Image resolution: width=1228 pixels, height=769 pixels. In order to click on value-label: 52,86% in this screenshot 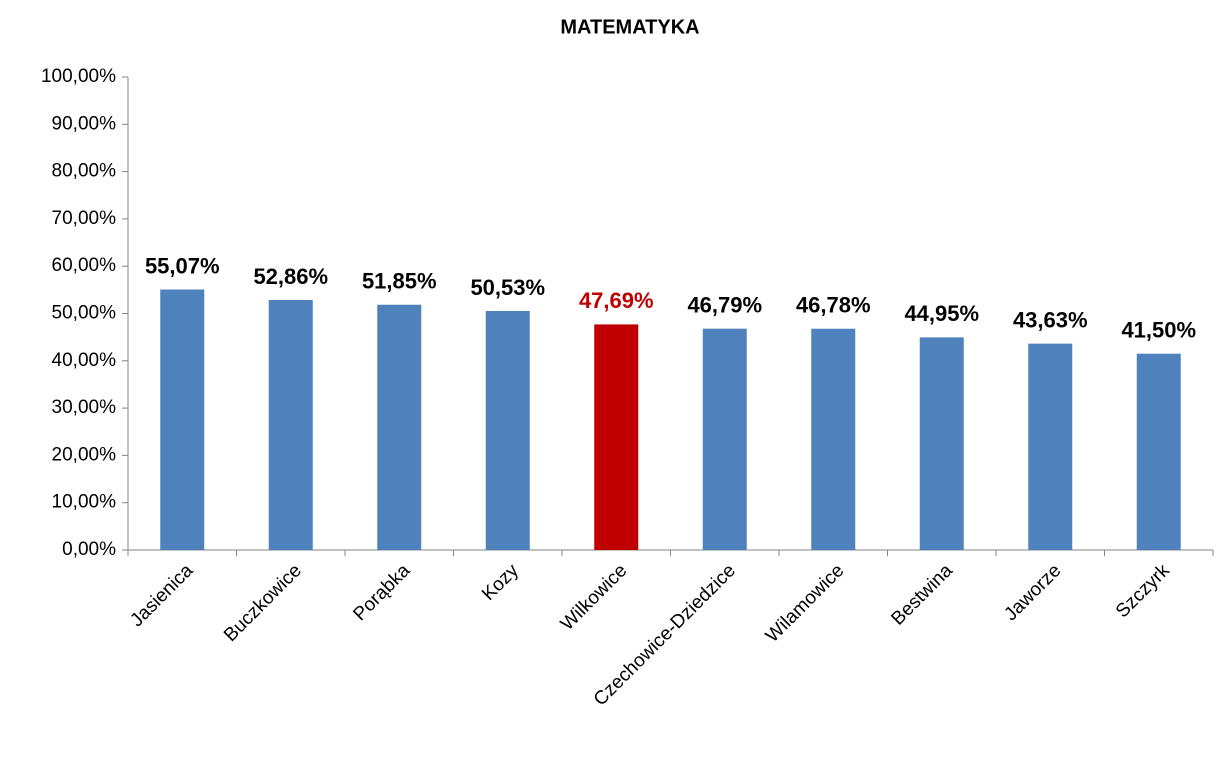, I will do `click(290, 276)`.